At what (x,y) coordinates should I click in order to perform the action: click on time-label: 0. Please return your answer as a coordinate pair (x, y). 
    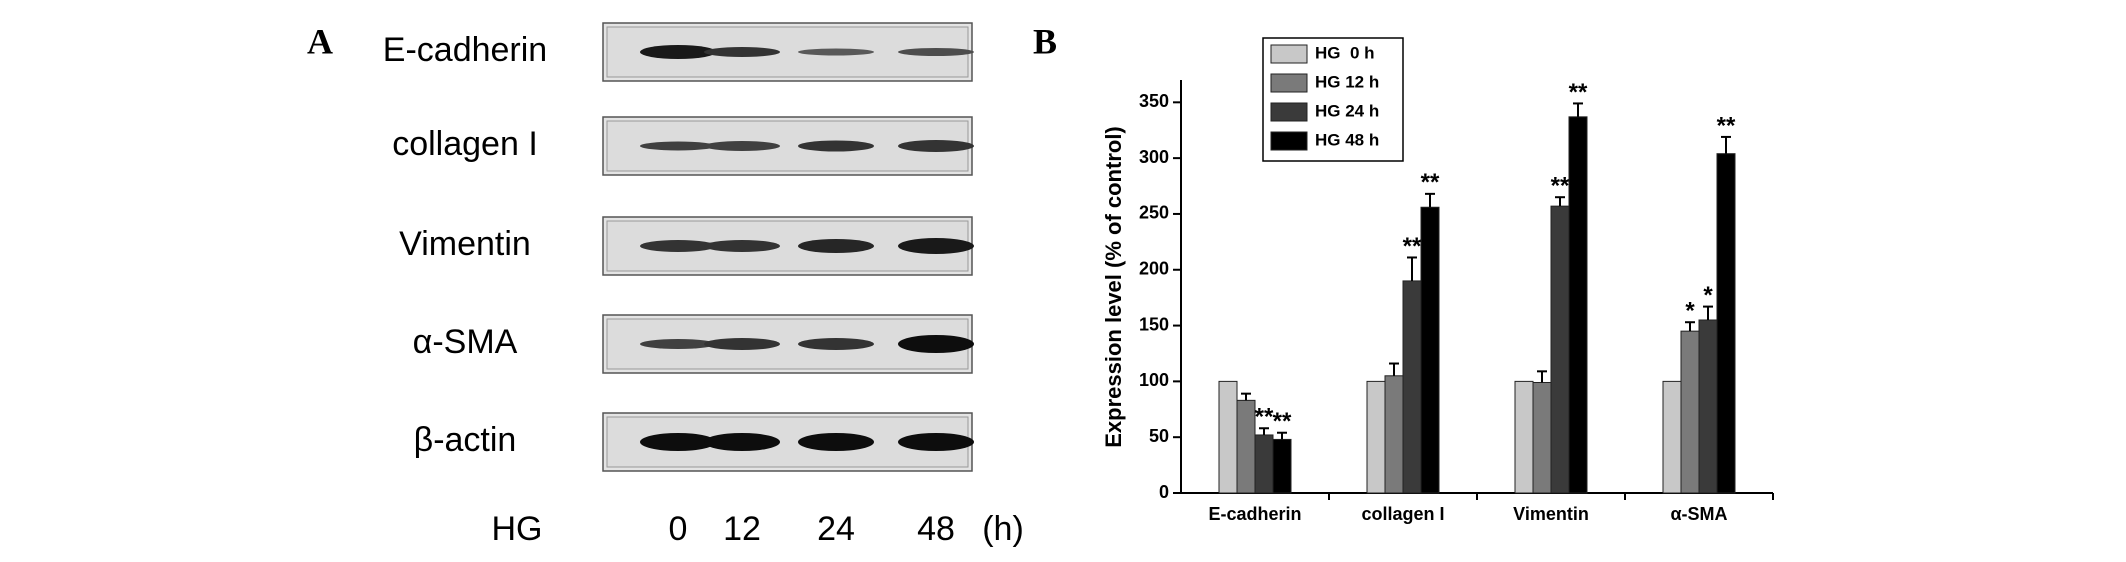
    Looking at the image, I should click on (678, 529).